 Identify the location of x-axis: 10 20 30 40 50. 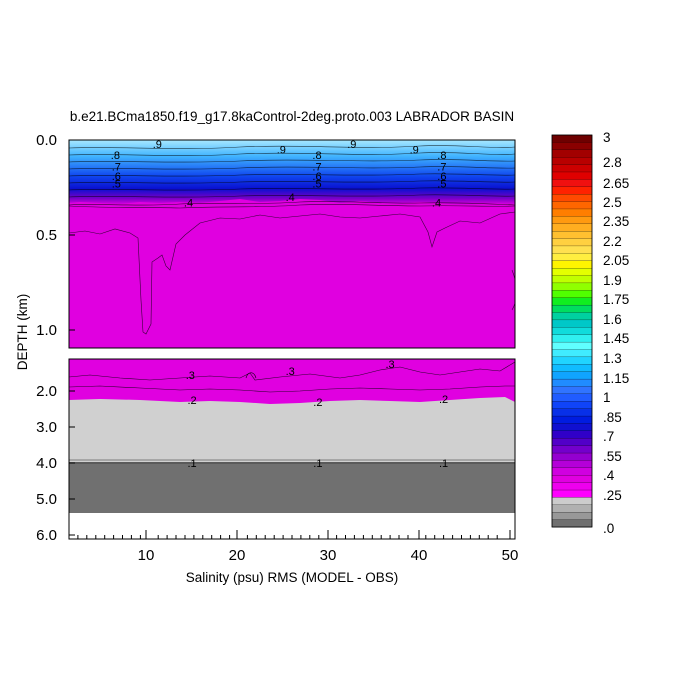
(297, 547).